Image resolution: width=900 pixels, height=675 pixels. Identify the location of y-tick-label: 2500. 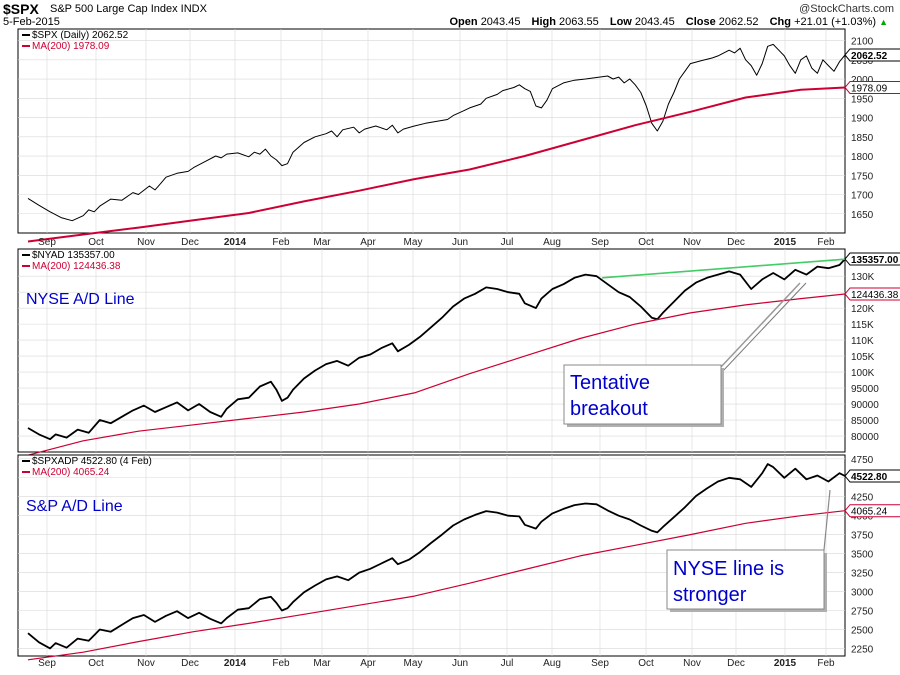
(862, 630).